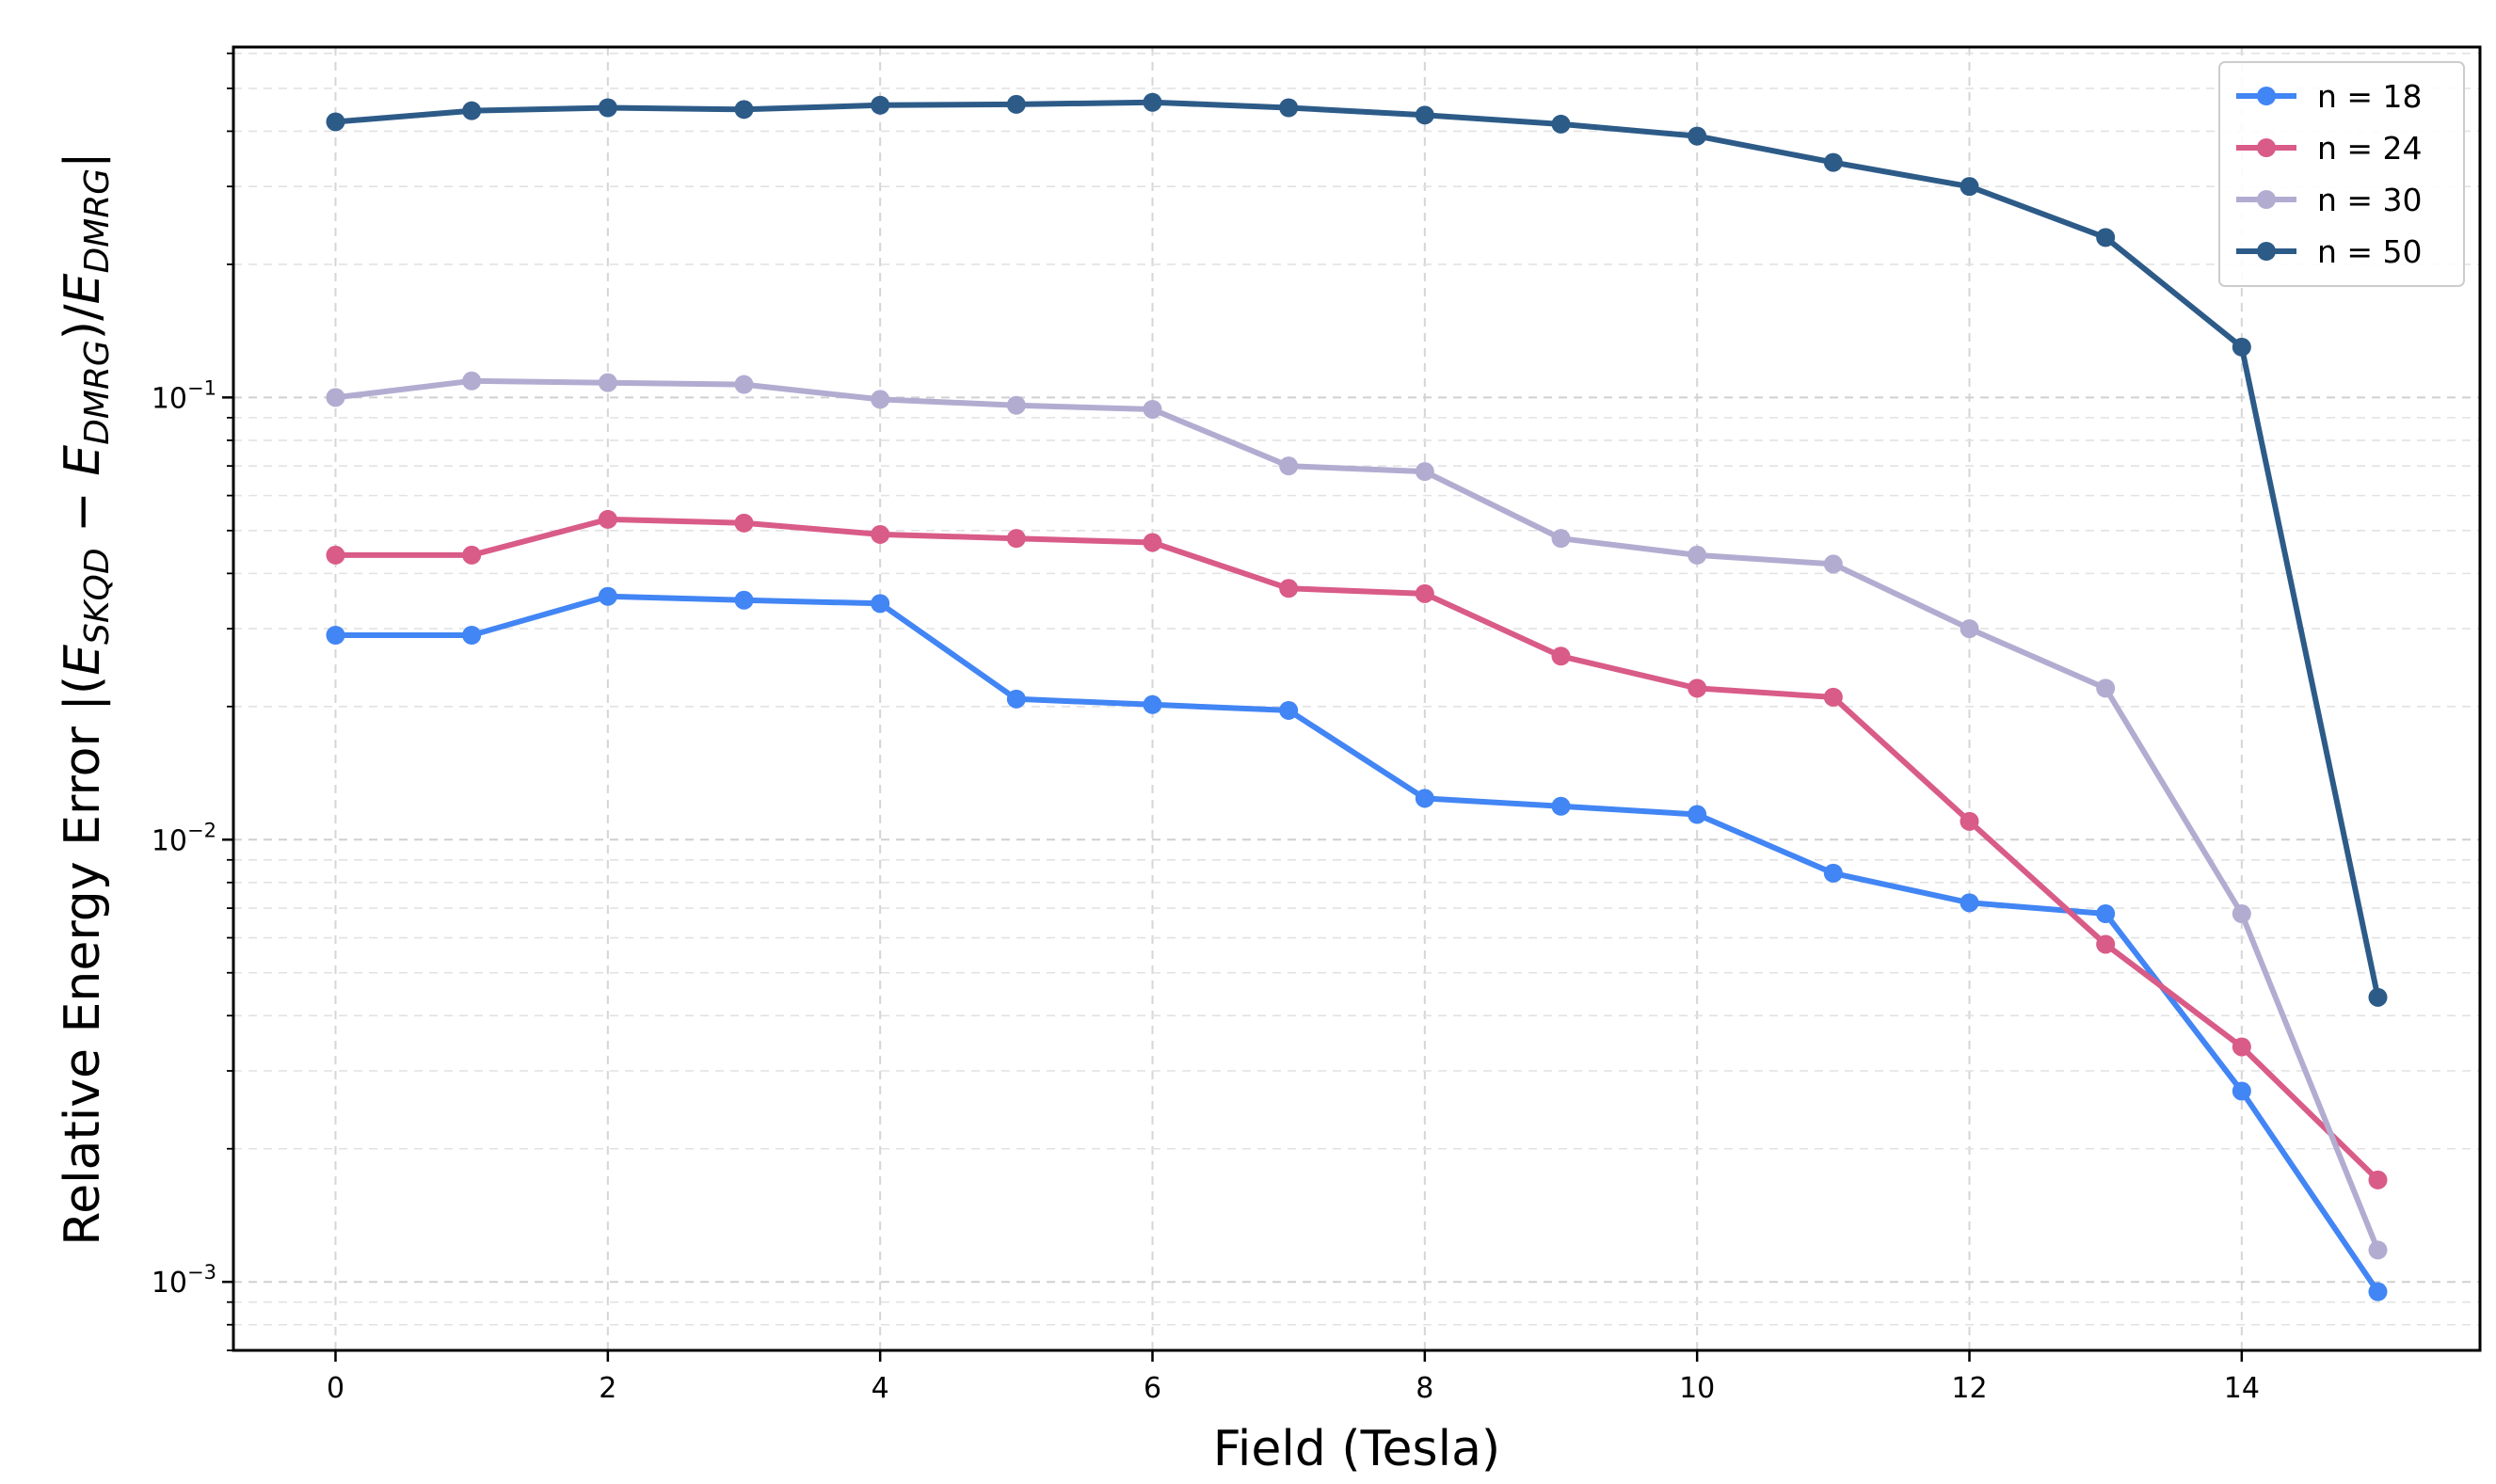 This screenshot has width=2496, height=1484. Describe the element at coordinates (83, 961) in the screenshot. I see `y-title-prefix: Relative Energy Error |(` at that location.